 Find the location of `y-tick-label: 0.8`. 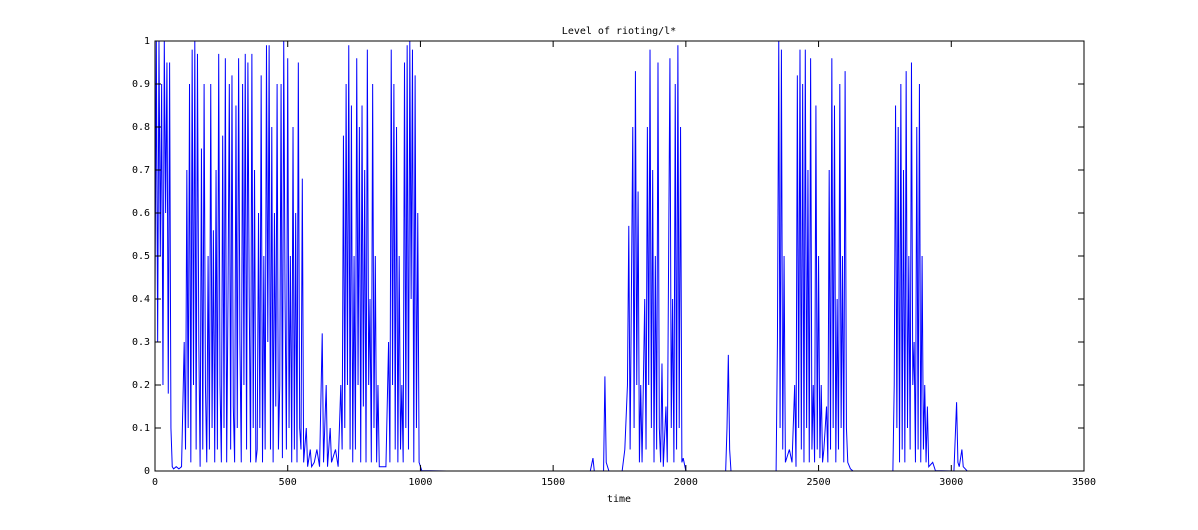

y-tick-label: 0.8 is located at coordinates (141, 127).